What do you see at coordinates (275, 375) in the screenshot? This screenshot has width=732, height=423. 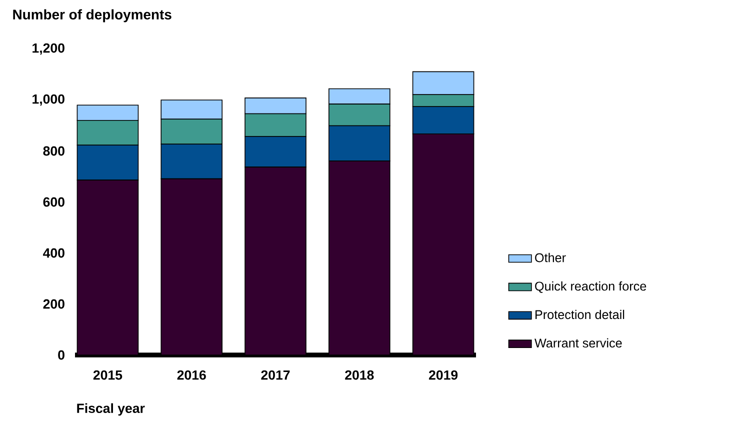 I see `x-tick-label: 2017` at bounding box center [275, 375].